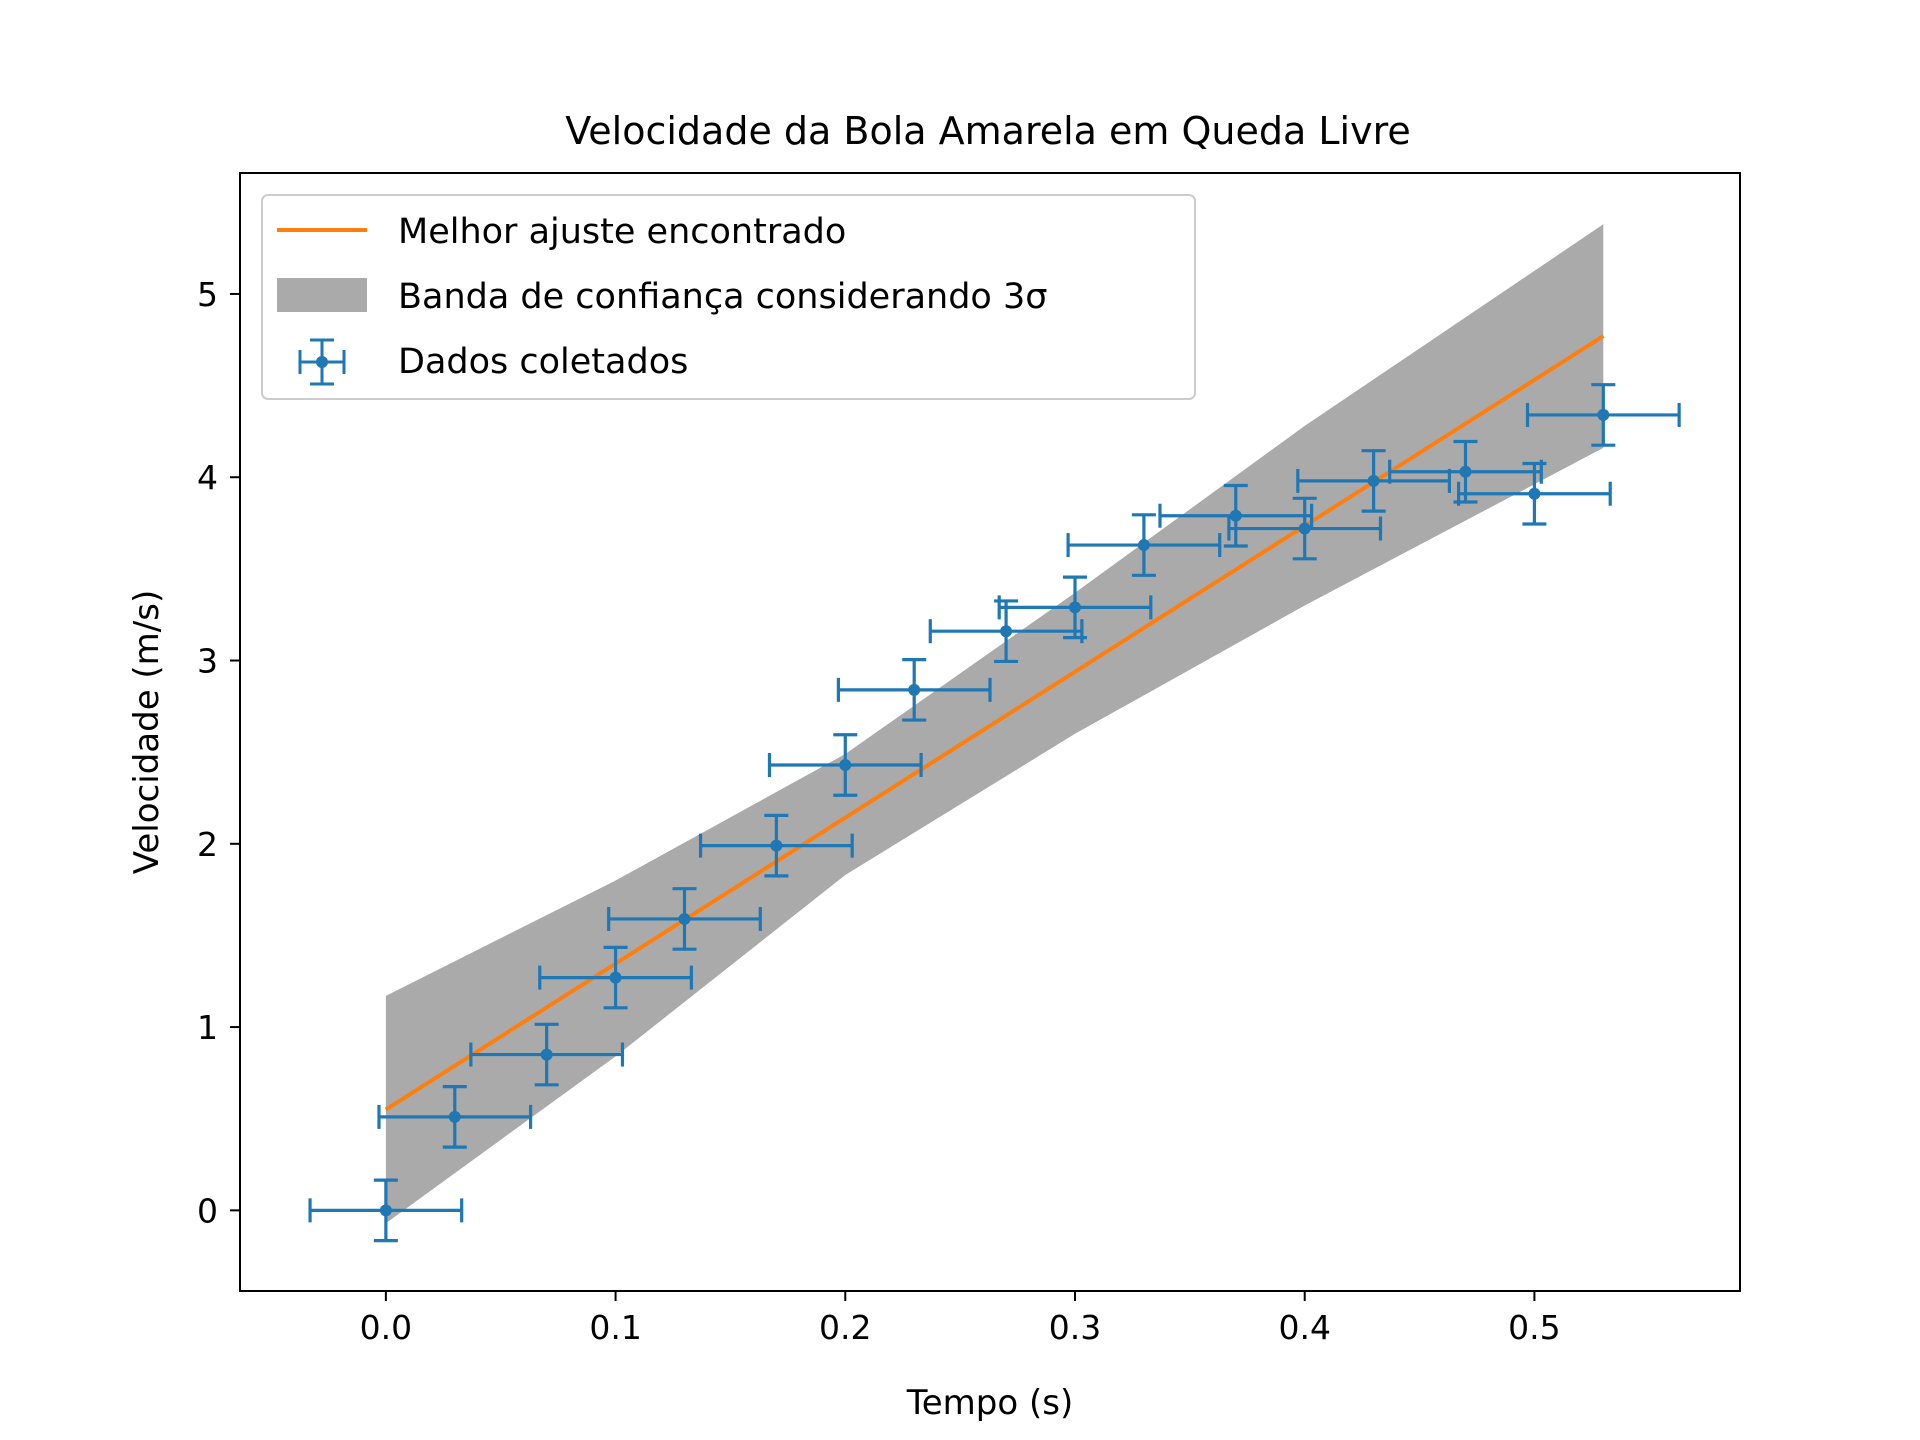  Describe the element at coordinates (147, 732) in the screenshot. I see `y-axis-label: Velocidade (m/s)` at that location.